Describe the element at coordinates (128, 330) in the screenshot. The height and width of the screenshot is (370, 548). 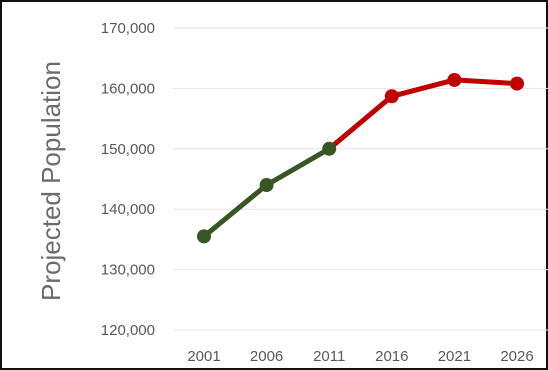
I see `y-tick-label: 120,000` at that location.